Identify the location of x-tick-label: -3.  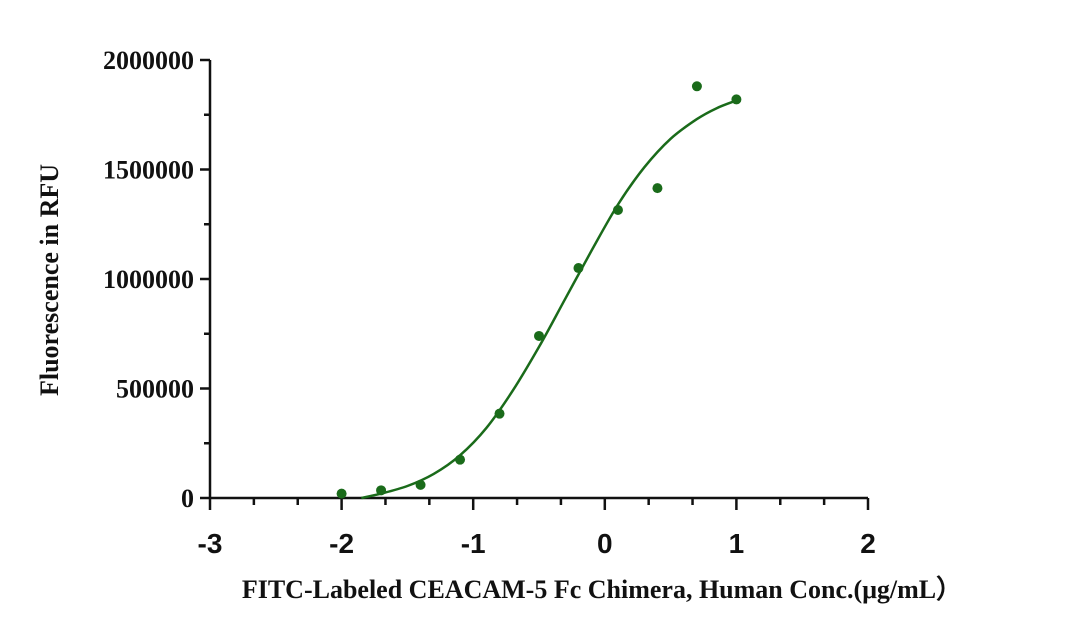
(210, 543).